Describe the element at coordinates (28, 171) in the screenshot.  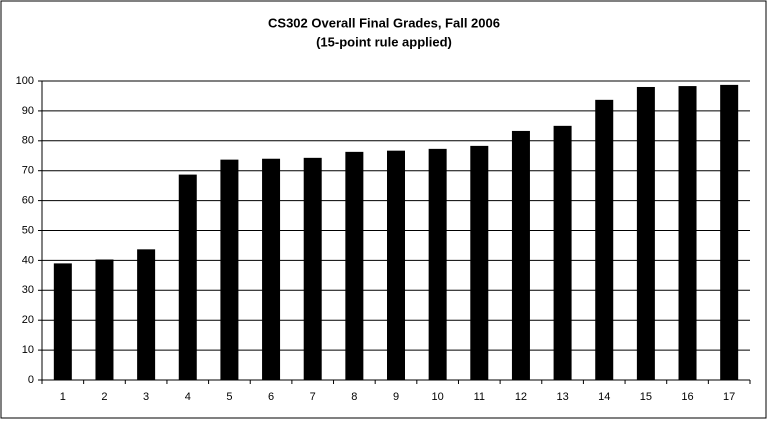
I see `y-tick-label: 70` at that location.